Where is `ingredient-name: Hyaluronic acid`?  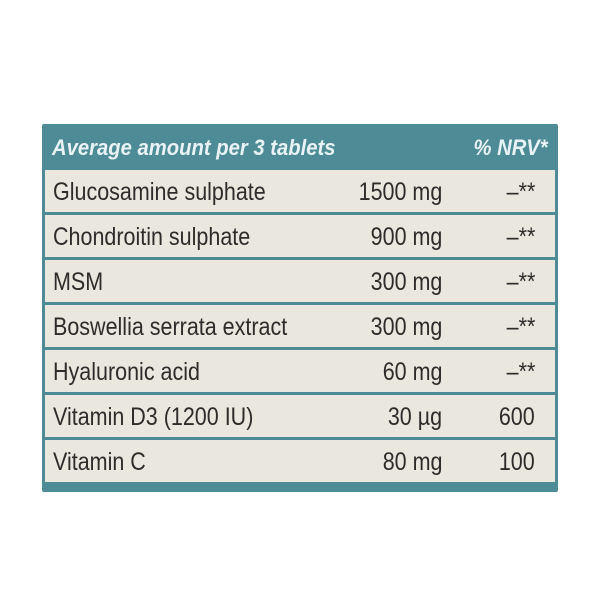 ingredient-name: Hyaluronic acid is located at coordinates (126, 372).